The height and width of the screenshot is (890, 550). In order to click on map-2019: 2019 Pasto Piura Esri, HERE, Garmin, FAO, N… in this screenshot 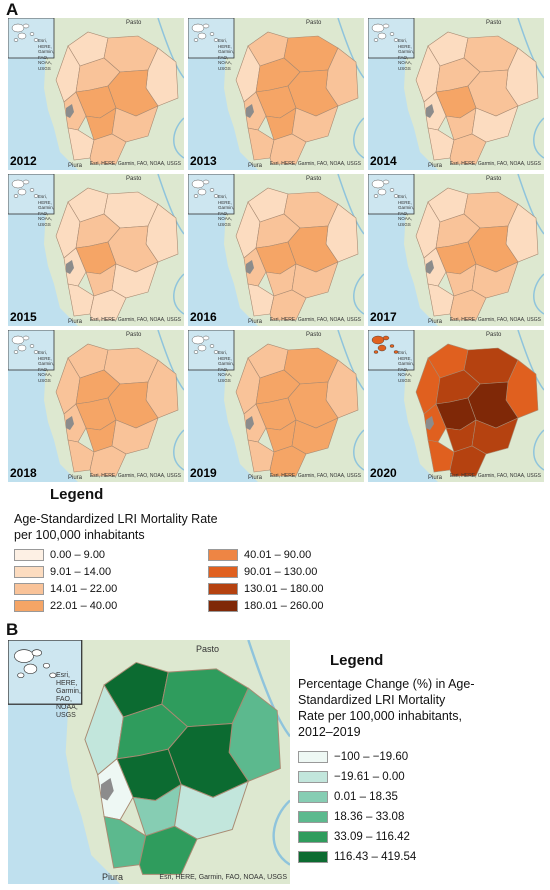, I will do `click(276, 406)`.